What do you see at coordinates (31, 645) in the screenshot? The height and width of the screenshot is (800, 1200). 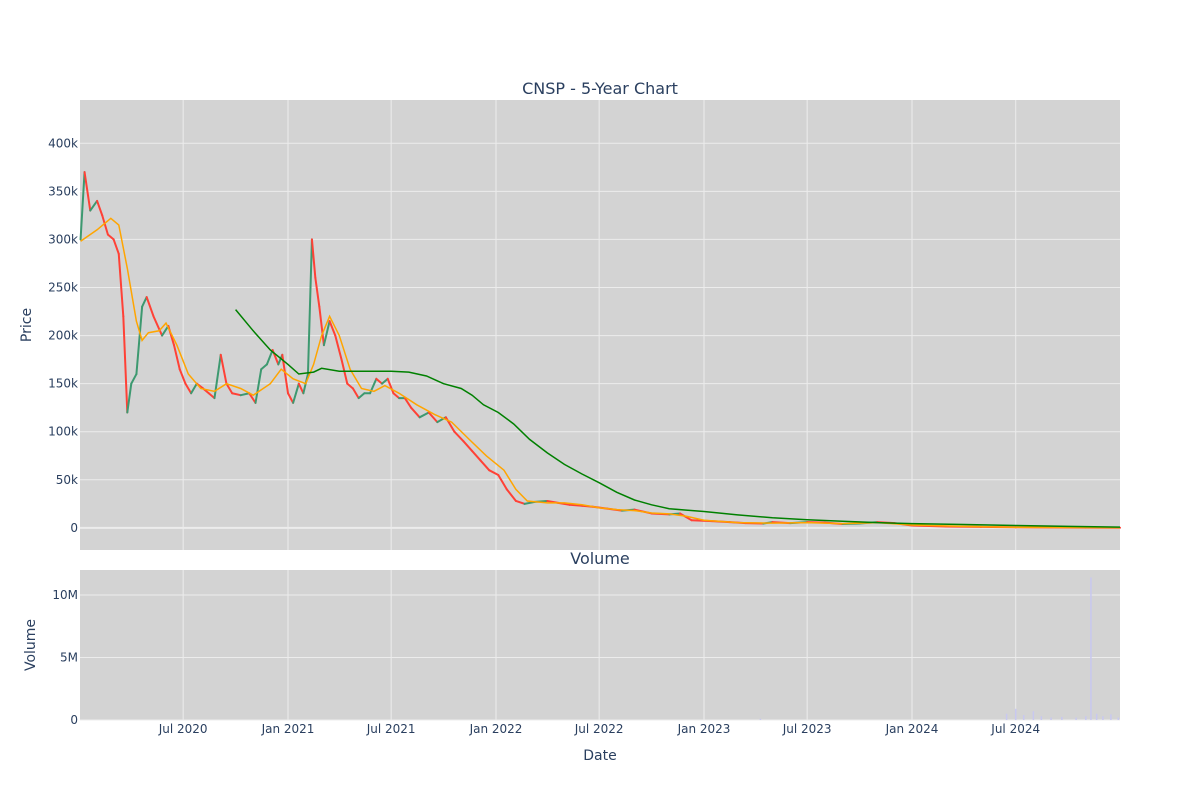 I see `volume-axis-label: Volume` at bounding box center [31, 645].